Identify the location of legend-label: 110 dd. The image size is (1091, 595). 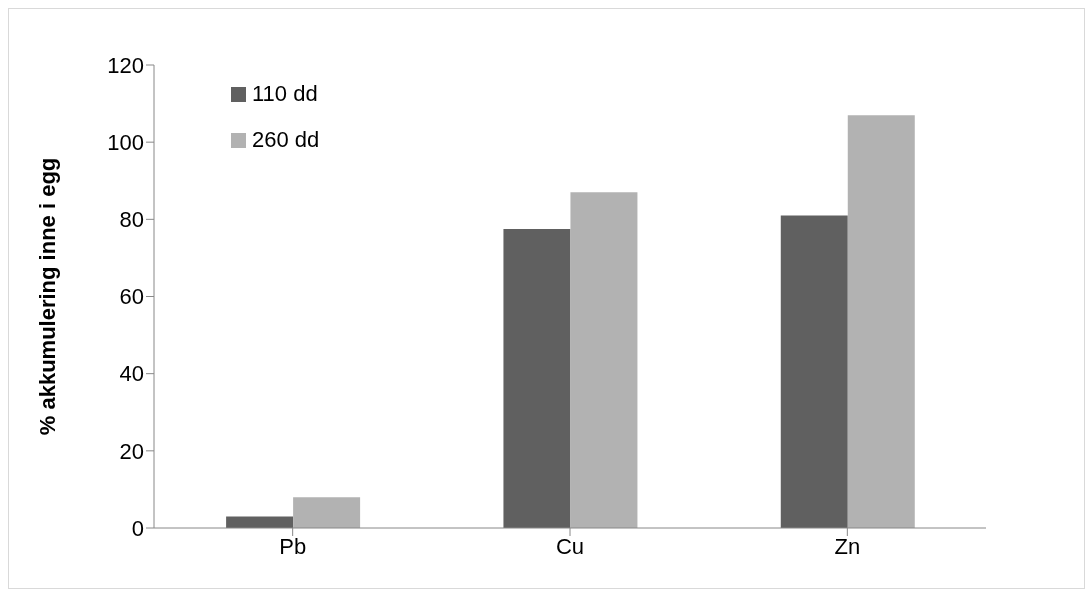
(285, 94).